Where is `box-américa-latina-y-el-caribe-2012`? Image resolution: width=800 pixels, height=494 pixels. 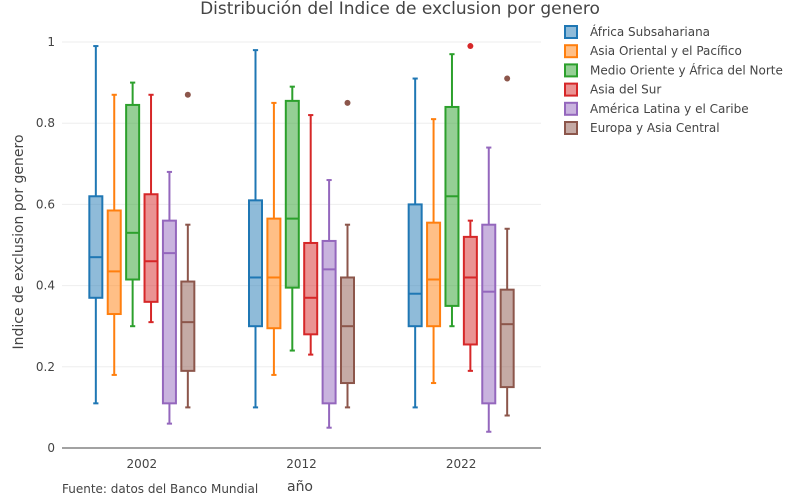
box-américa-latina-y-el-caribe-2012 is located at coordinates (329, 304).